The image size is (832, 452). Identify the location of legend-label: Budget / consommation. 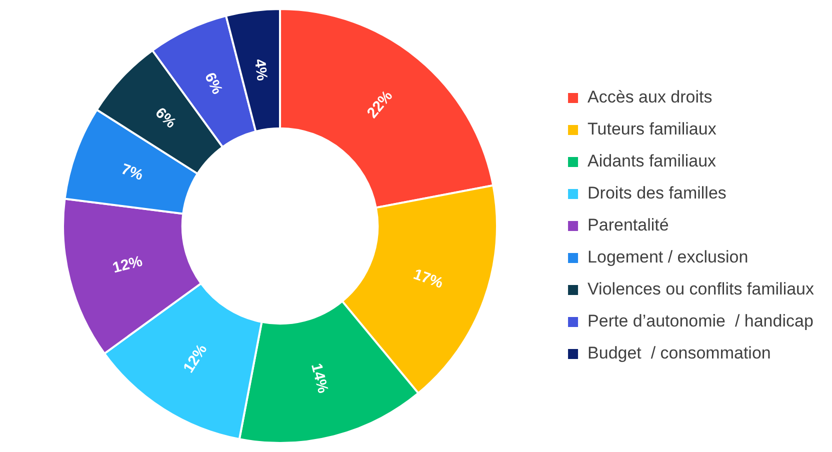
(679, 353).